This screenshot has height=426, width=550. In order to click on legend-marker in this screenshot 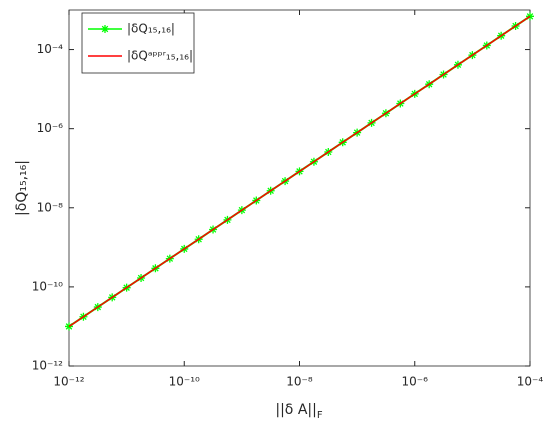, I will do `click(105, 29)`.